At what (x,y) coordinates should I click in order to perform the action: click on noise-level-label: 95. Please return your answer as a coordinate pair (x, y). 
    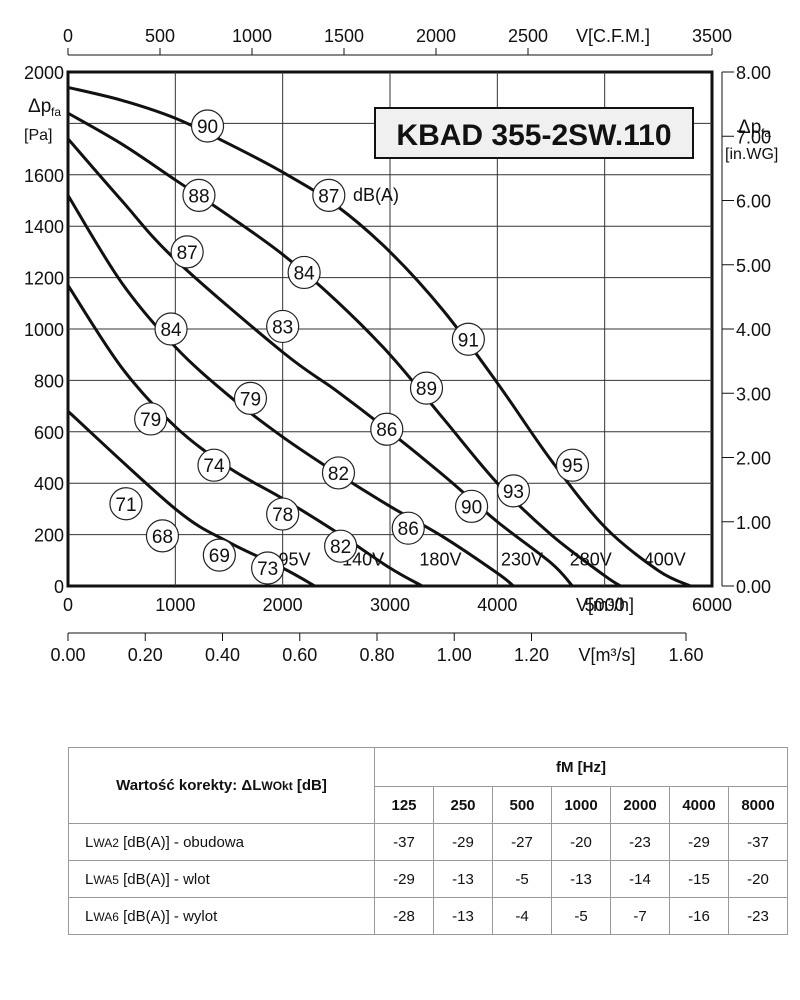
    Looking at the image, I should click on (572, 466).